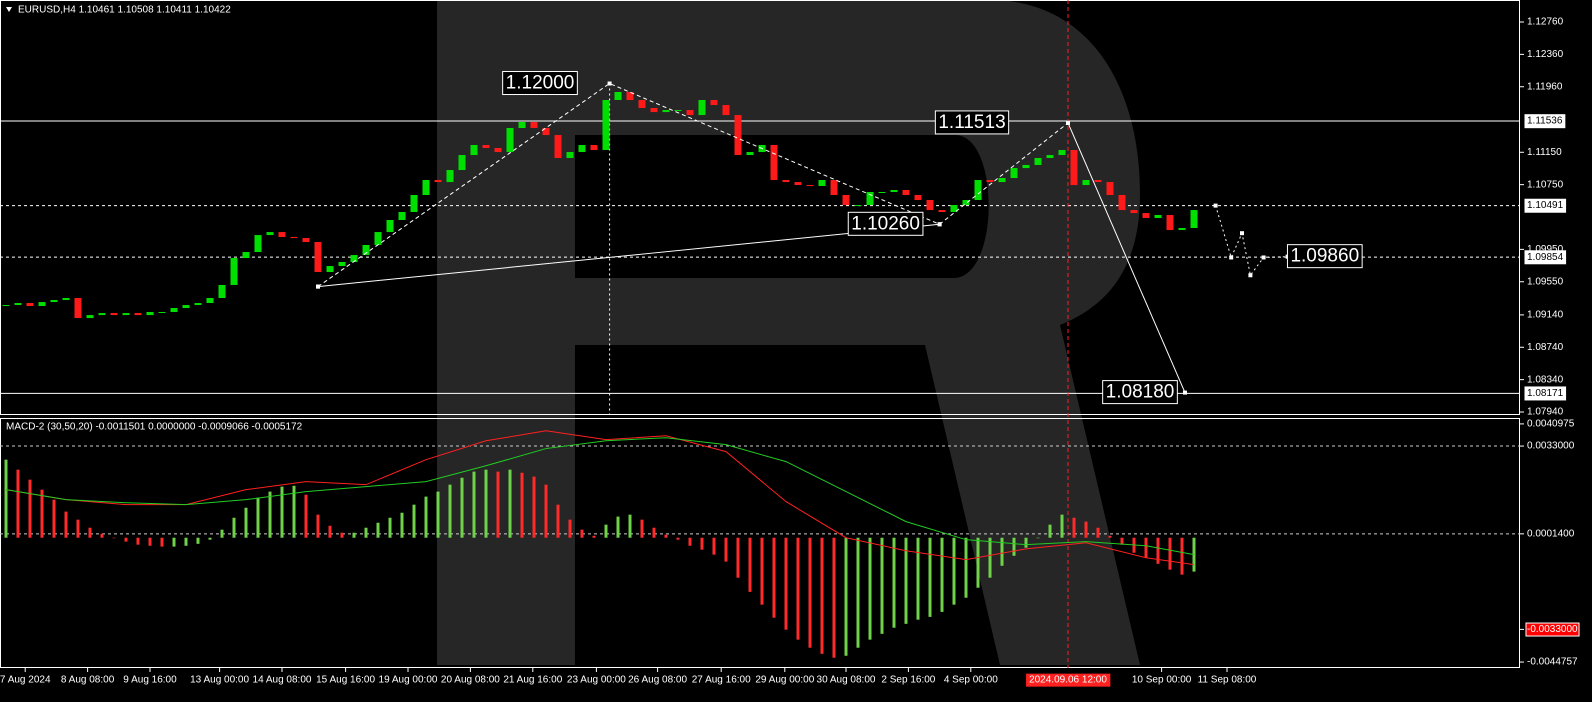  I want to click on y-tick-label-box, so click(1552, 629).